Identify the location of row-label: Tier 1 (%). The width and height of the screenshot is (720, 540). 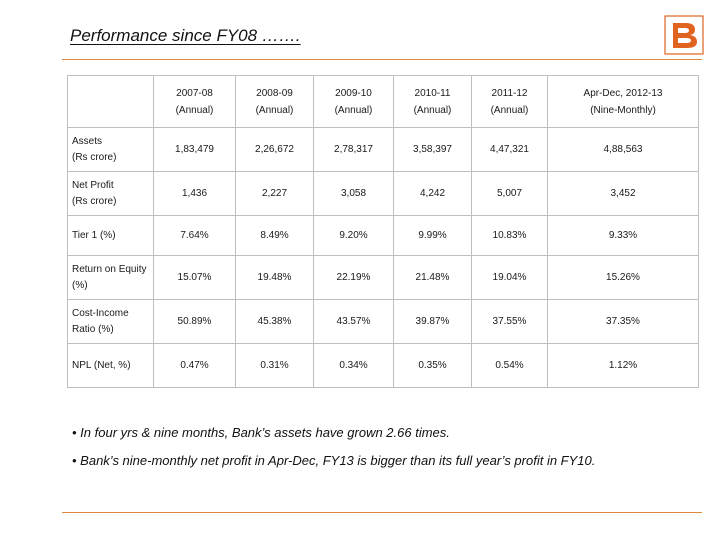
(110, 235).